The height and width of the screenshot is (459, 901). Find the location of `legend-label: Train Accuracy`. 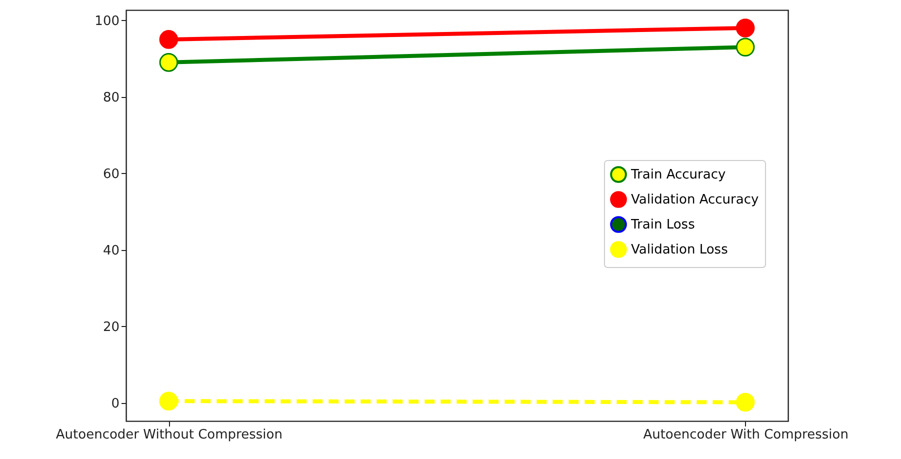

legend-label: Train Accuracy is located at coordinates (678, 175).